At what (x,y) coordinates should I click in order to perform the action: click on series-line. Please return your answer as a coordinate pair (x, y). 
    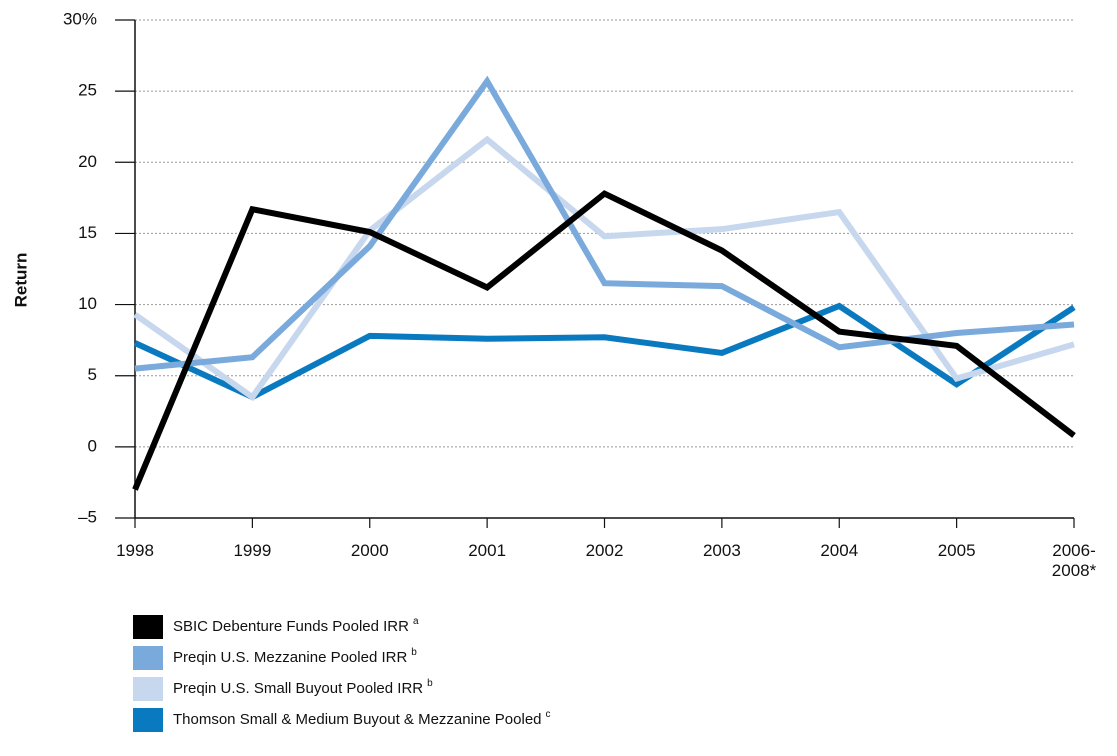
    Looking at the image, I should click on (604, 351).